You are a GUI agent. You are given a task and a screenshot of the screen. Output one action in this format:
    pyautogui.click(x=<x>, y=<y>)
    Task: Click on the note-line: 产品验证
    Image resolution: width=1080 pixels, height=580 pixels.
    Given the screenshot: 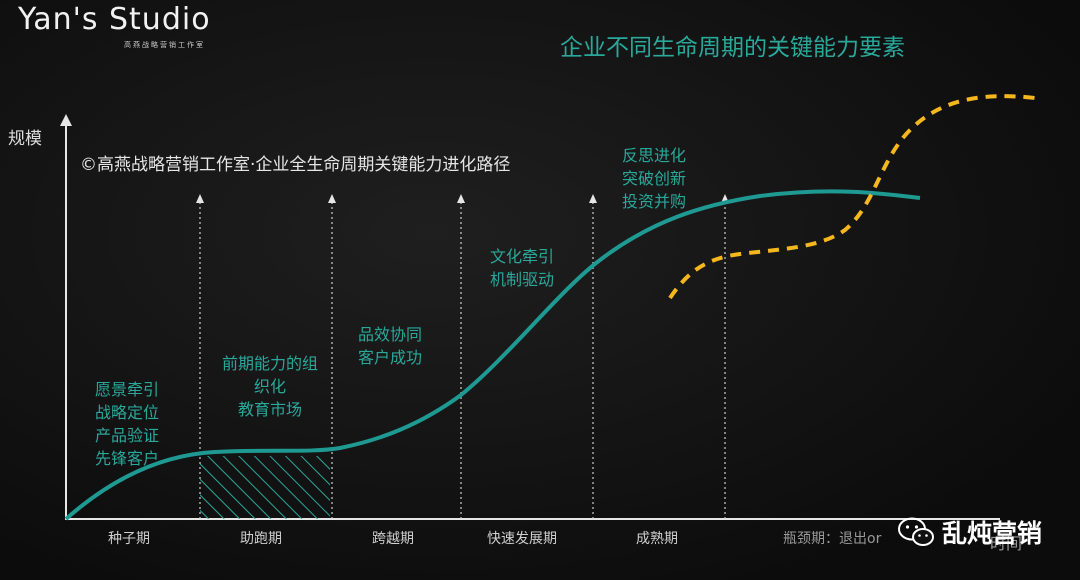 What is the action you would take?
    pyautogui.click(x=127, y=435)
    